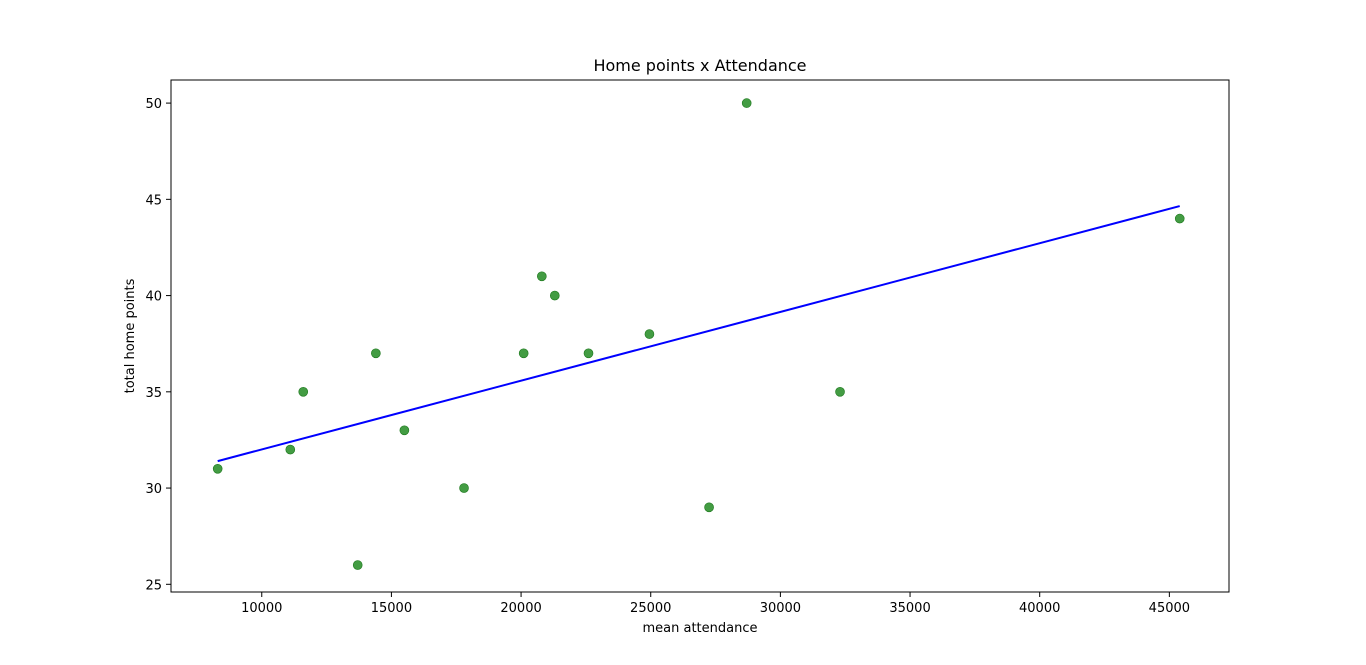 The image size is (1366, 665). What do you see at coordinates (1039, 608) in the screenshot?
I see `x-tick-label: 40000` at bounding box center [1039, 608].